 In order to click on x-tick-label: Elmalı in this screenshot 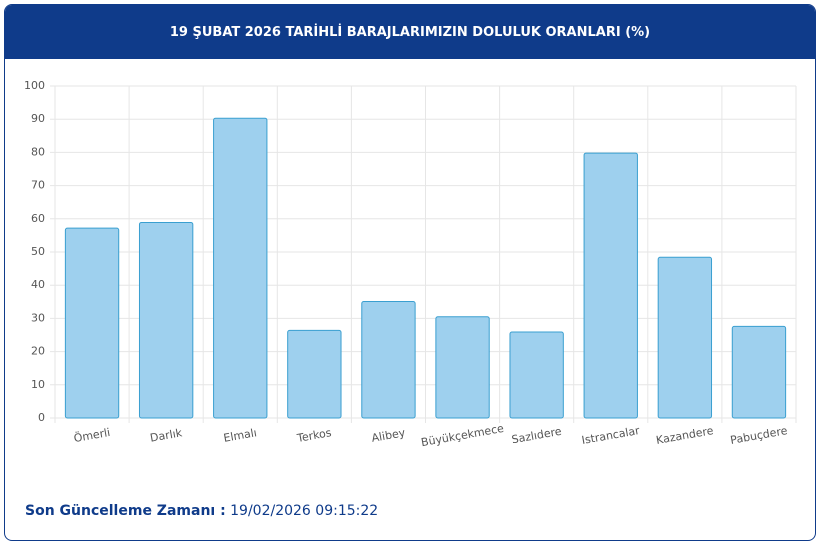, I will do `click(240, 435)`.